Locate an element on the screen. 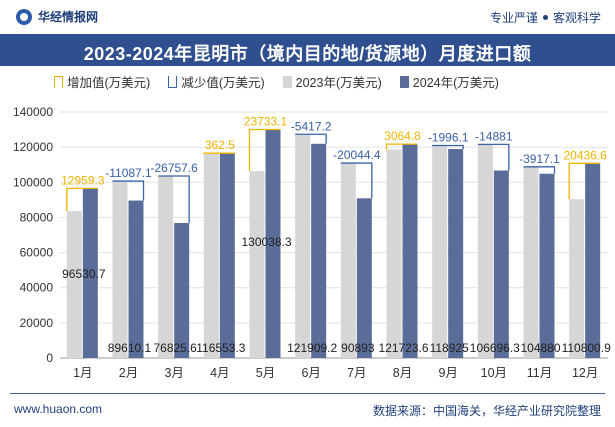 This screenshot has width=615, height=427. change-label: -1996.1 is located at coordinates (448, 138).